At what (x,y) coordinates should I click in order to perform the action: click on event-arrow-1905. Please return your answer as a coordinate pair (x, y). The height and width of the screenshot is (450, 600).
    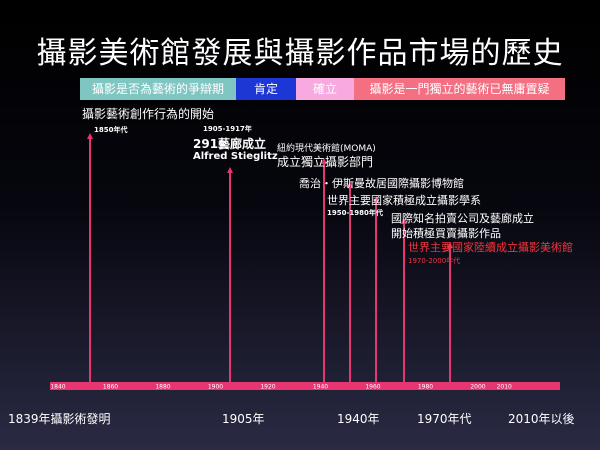
    Looking at the image, I should click on (230, 170).